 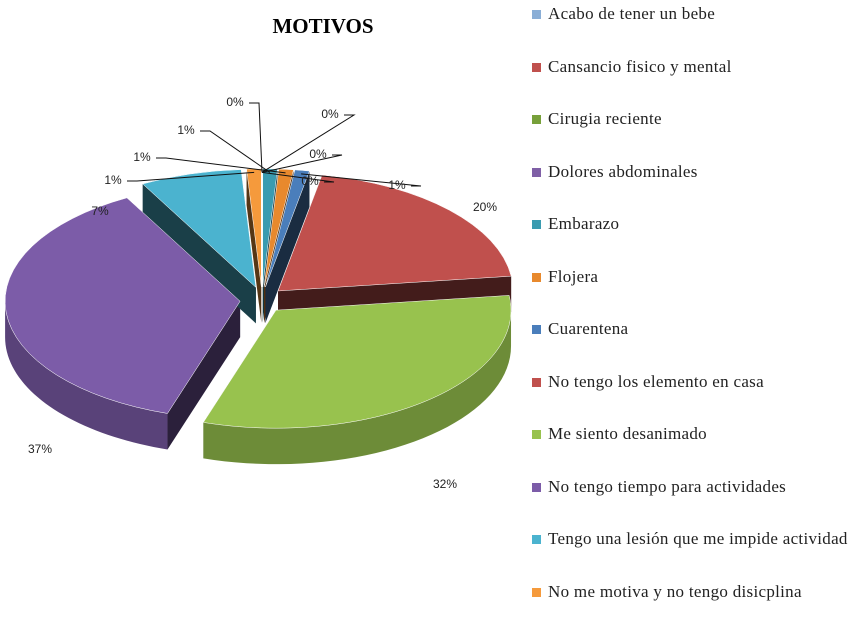 What do you see at coordinates (100, 211) in the screenshot?
I see `data-label: 7%` at bounding box center [100, 211].